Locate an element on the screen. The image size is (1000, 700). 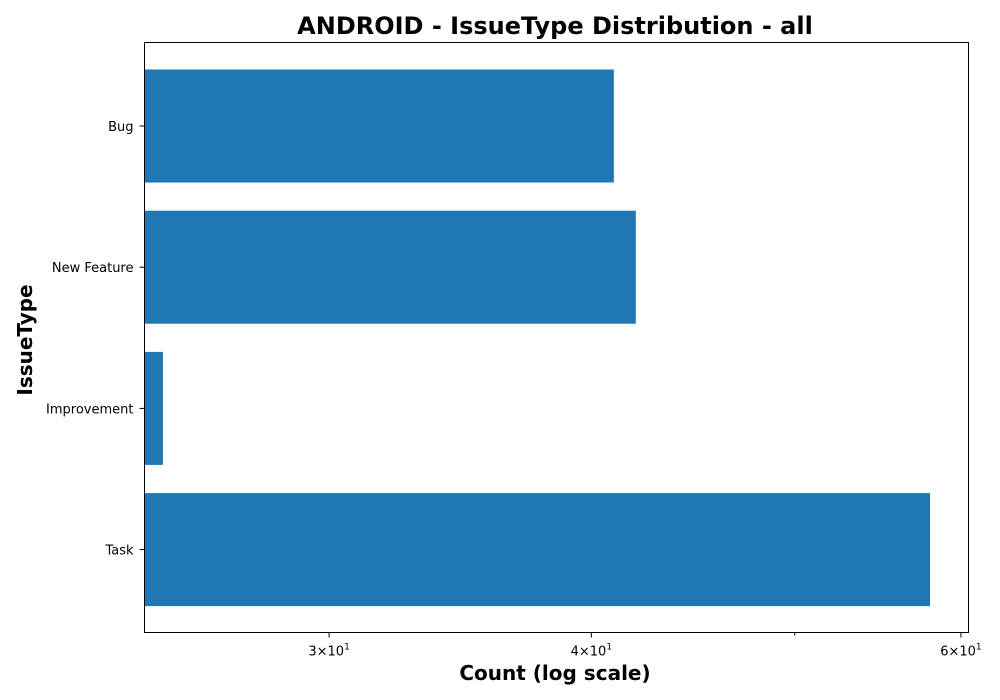
y-tick-label-new-feature: New Feature is located at coordinates (93, 268).